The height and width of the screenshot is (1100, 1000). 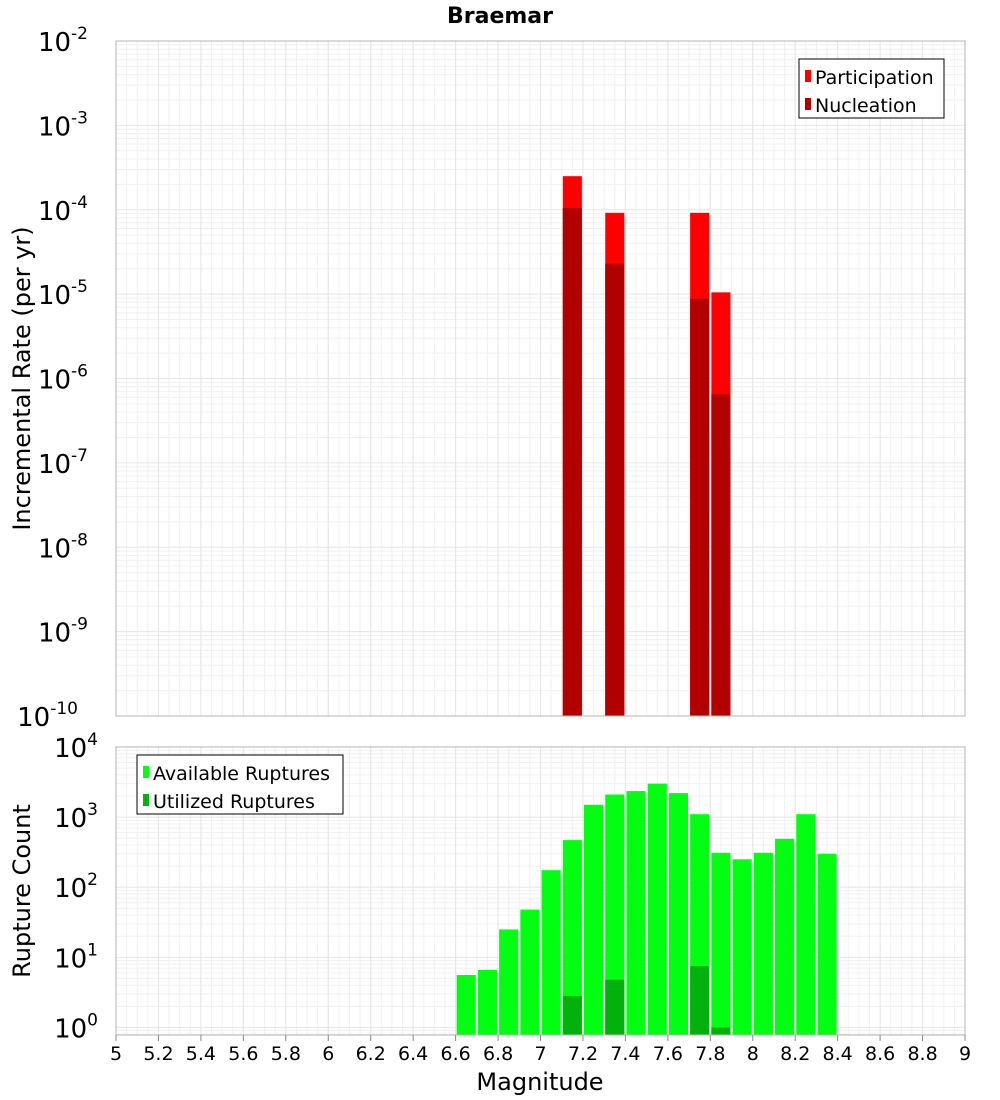 I want to click on x-tick-label: 8.6, so click(x=880, y=1054).